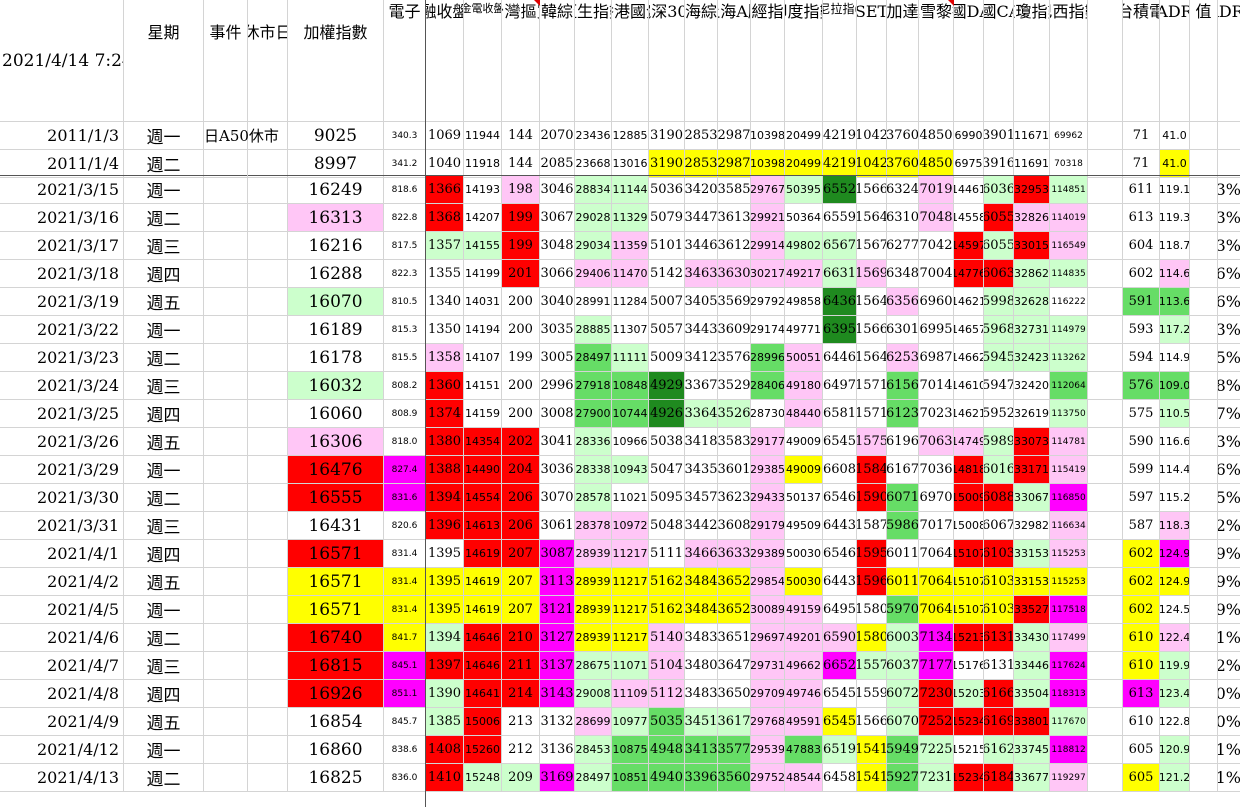 This screenshot has height=807, width=1240. What do you see at coordinates (999, 358) in the screenshot?
I see `cell-cac: 5945` at bounding box center [999, 358].